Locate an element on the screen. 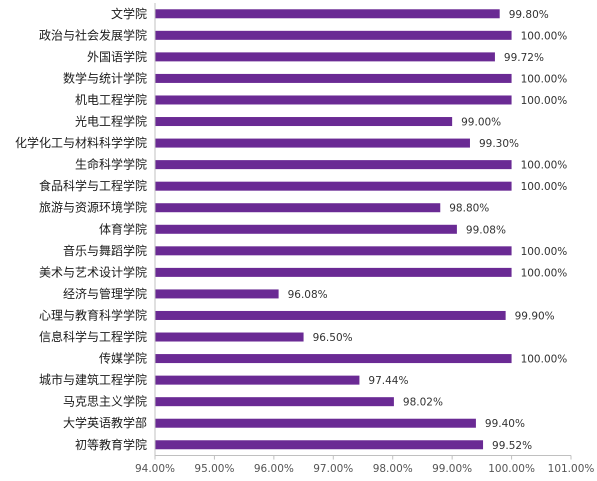  category-label: 数学与统计学院 is located at coordinates (105, 77).